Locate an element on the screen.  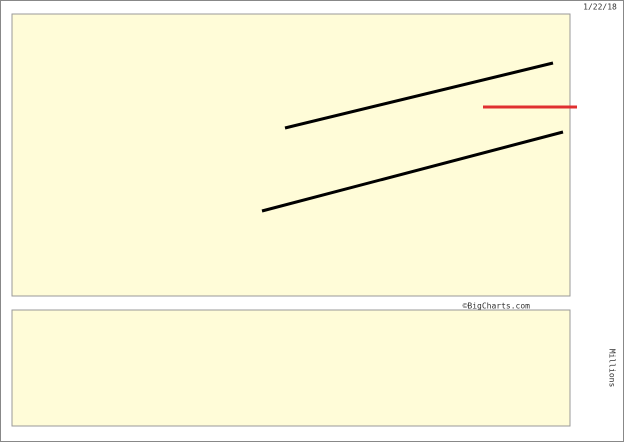
y-axis-label: Millions is located at coordinates (612, 368).